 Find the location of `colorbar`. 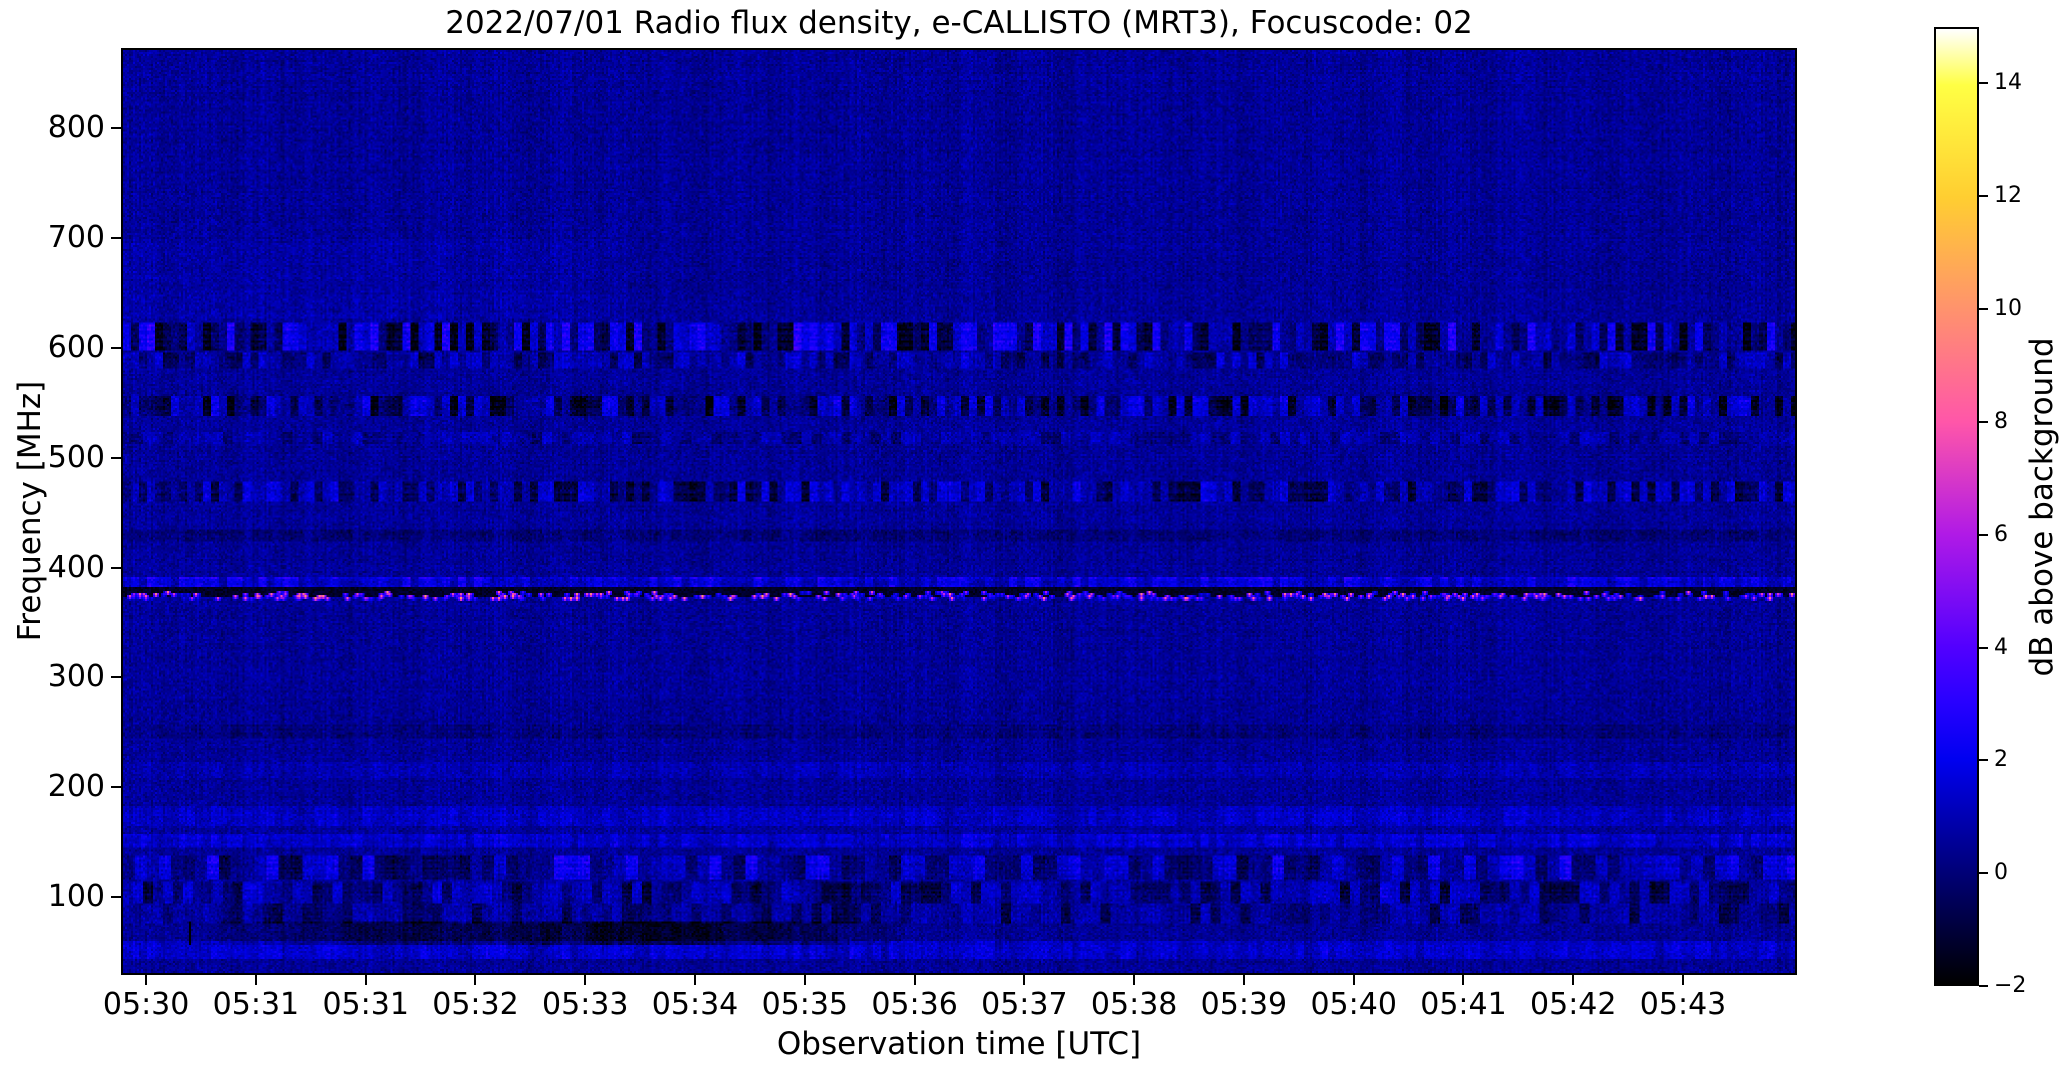

colorbar is located at coordinates (1956, 506).